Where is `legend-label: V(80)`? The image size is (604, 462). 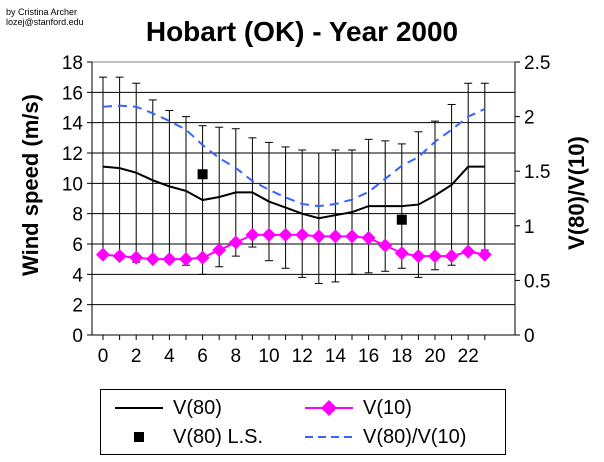 legend-label: V(80) is located at coordinates (197, 408).